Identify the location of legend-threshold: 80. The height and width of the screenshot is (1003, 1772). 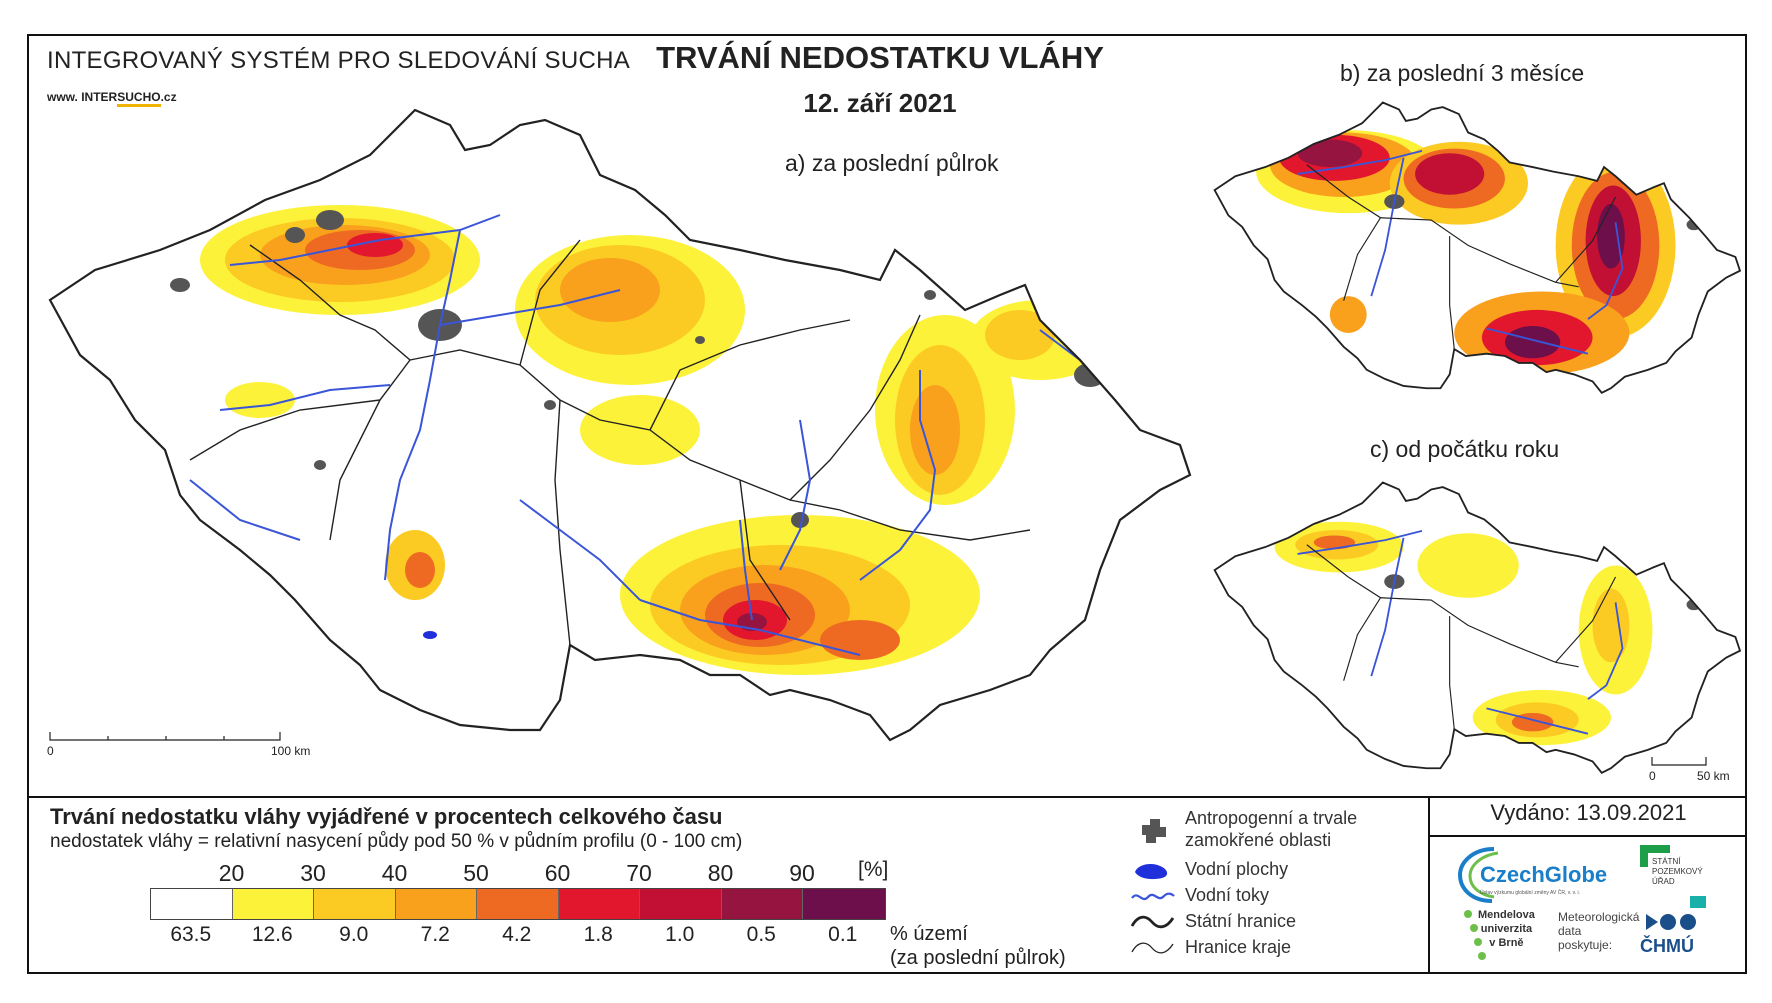
(720, 873).